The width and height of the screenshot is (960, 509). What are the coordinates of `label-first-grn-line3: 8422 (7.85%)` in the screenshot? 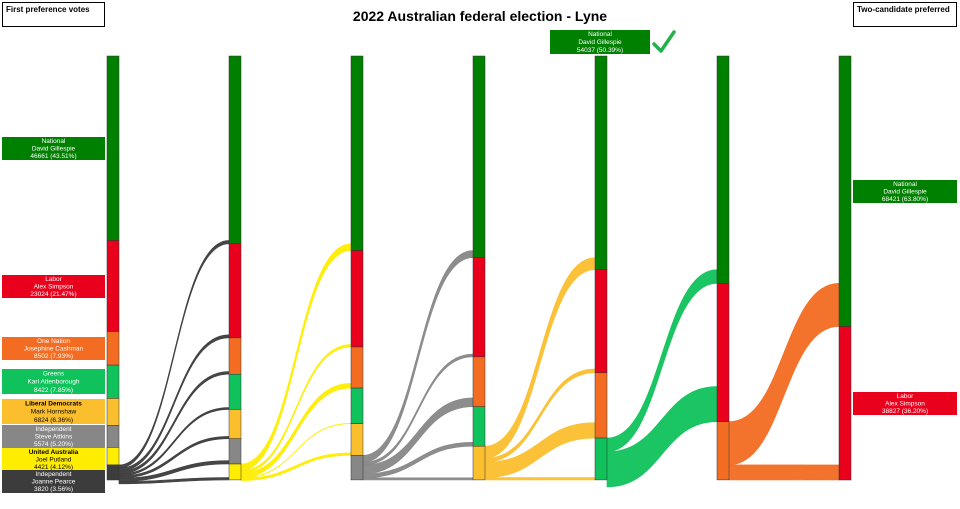 It's located at (53, 390).